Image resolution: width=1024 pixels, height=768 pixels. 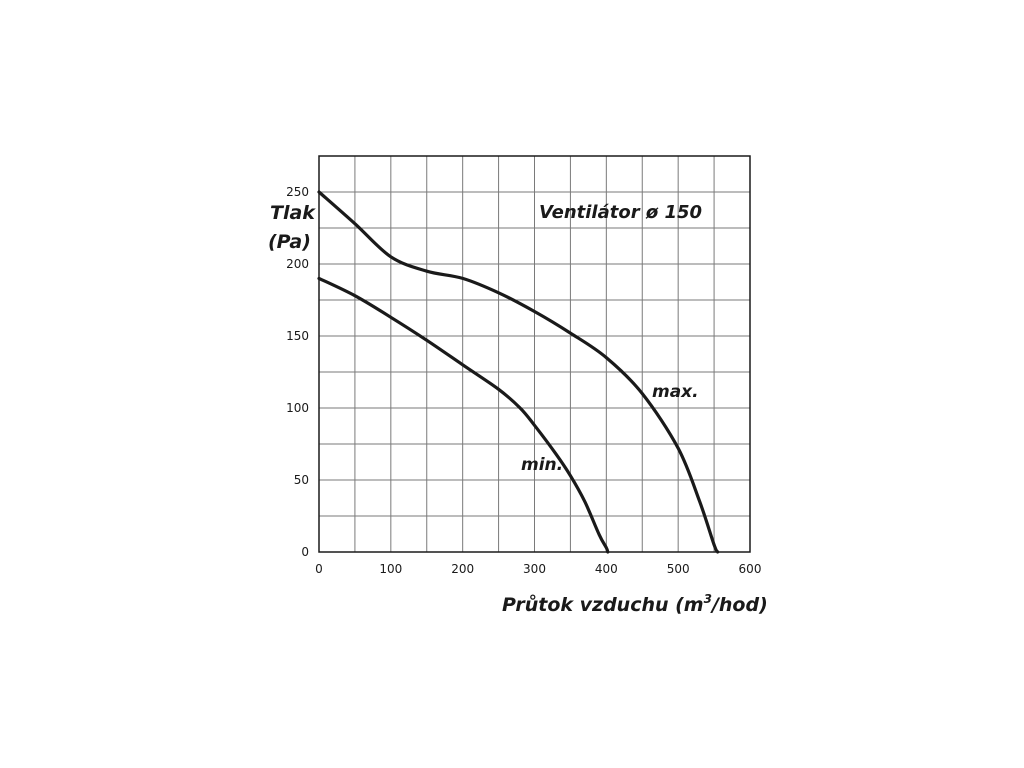 I want to click on y-tick-label: 200, so click(x=297, y=264).